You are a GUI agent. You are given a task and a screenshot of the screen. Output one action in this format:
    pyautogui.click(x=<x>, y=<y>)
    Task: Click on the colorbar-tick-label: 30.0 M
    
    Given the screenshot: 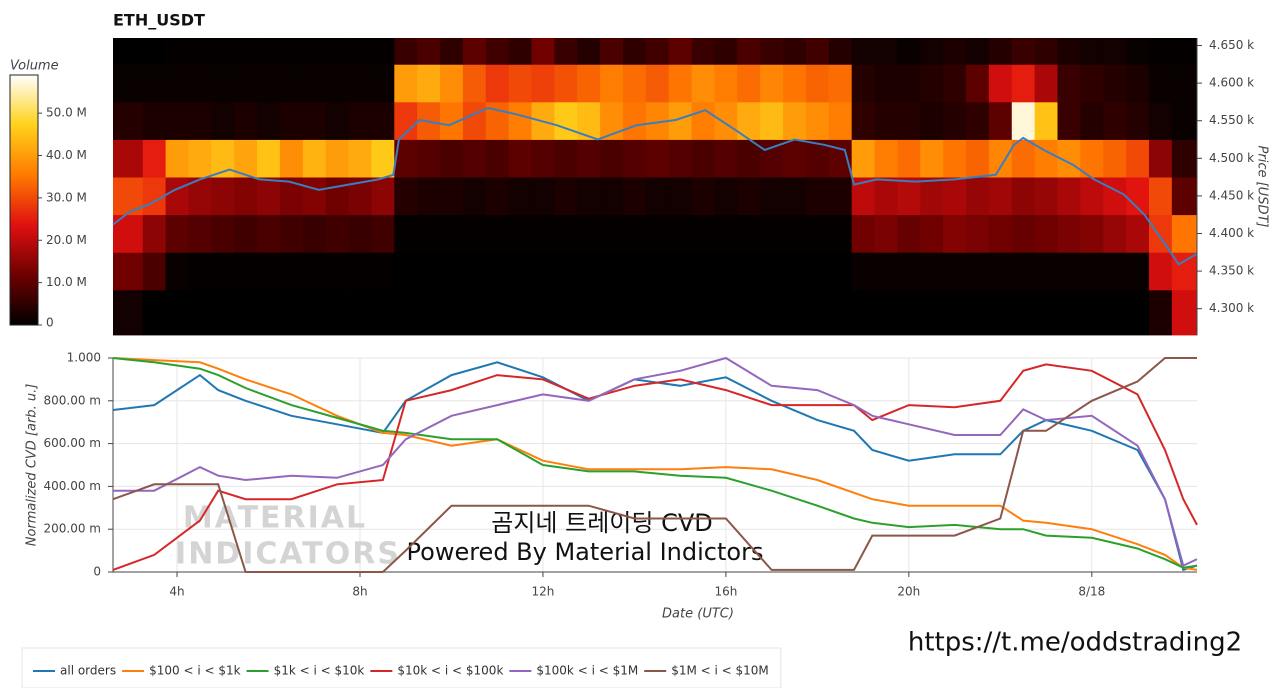 What is the action you would take?
    pyautogui.click(x=66, y=197)
    